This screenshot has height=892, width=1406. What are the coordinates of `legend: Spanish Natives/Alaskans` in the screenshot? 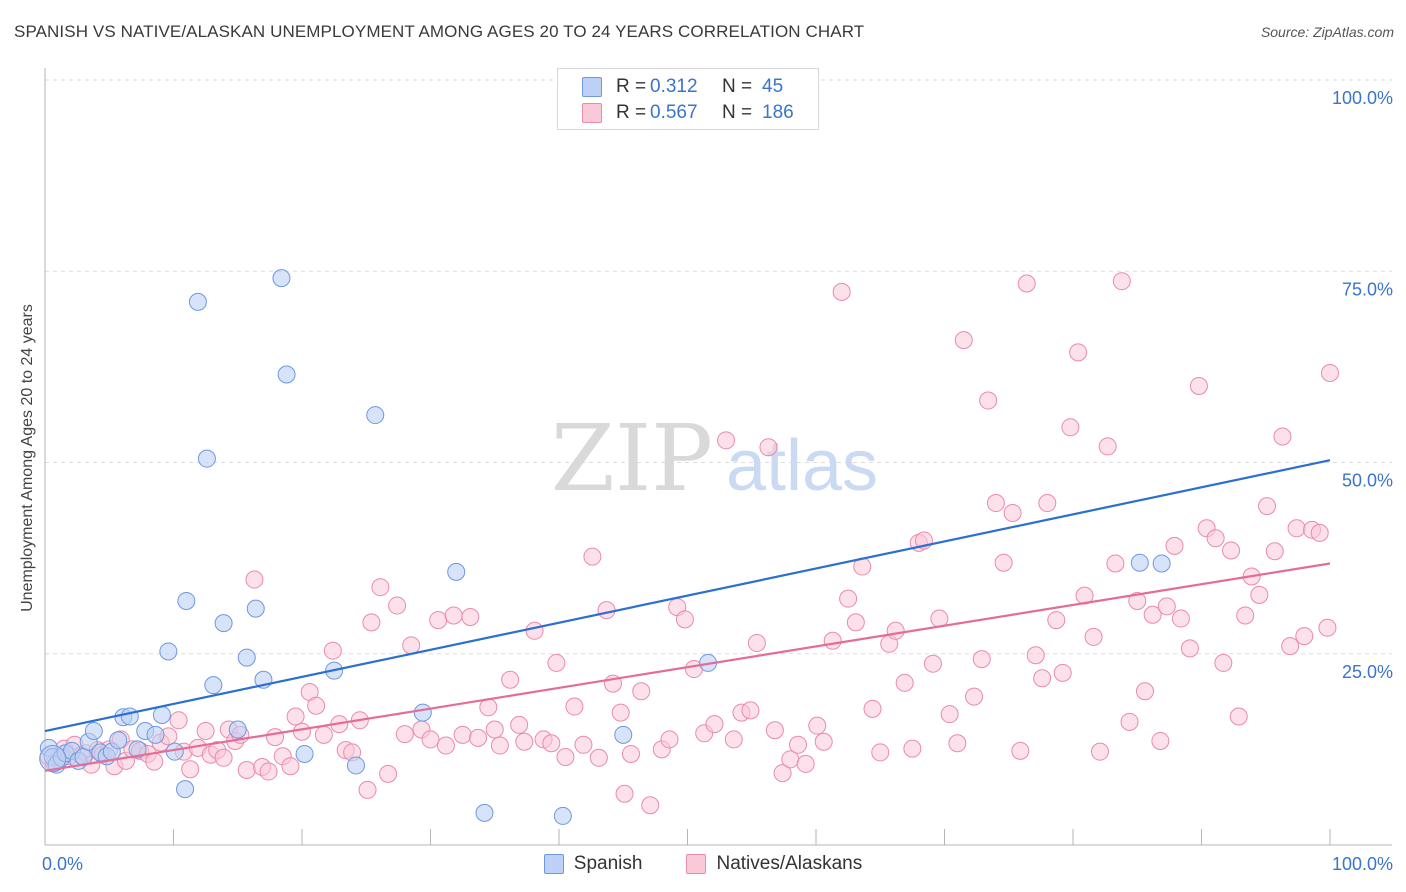 It's located at (703, 864).